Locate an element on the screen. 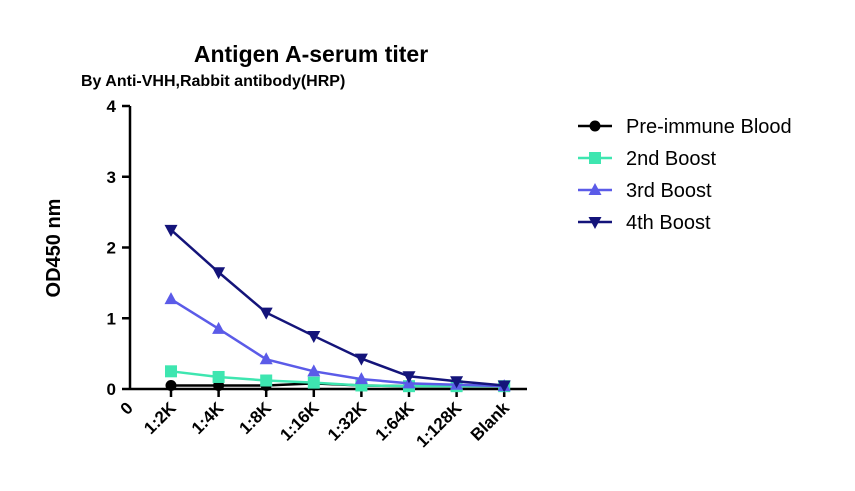  legend-label: Pre-immune Blood is located at coordinates (709, 127).